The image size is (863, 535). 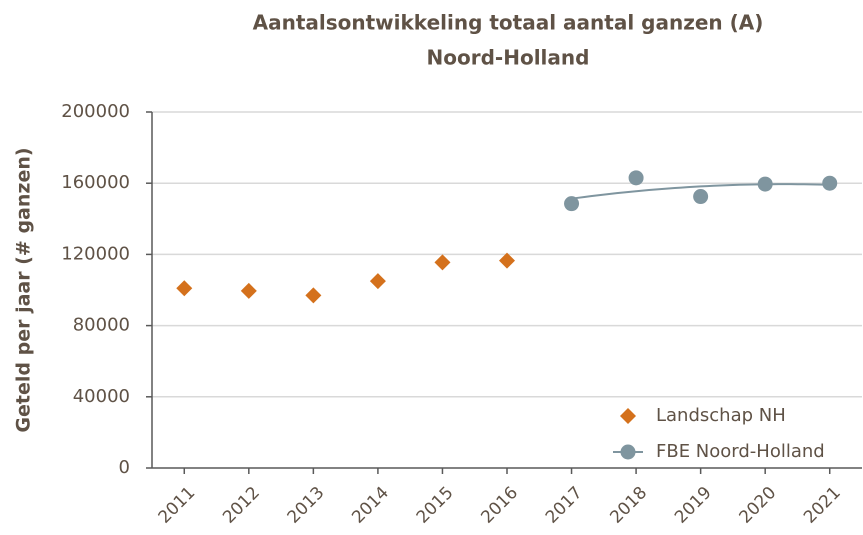 I want to click on y-tick-label: 80000, so click(x=101, y=325).